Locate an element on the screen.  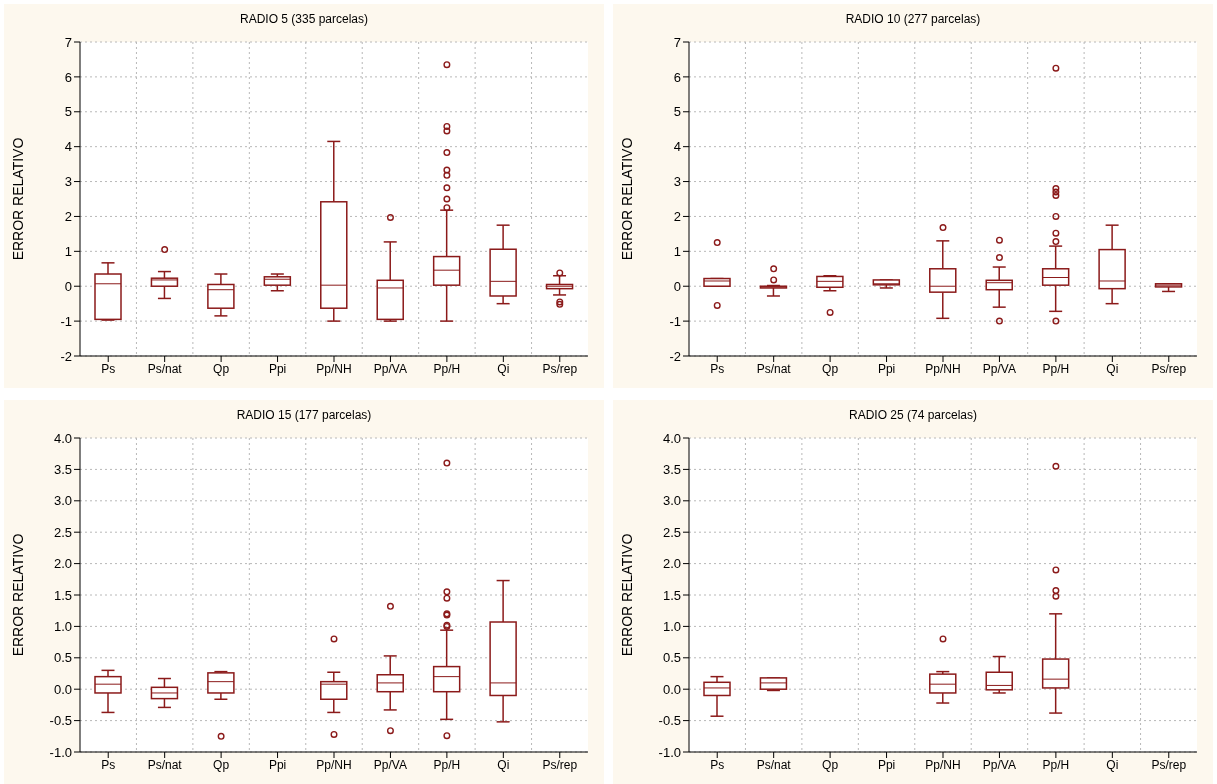
chart-title: RADIO 15 (177 parcelas) is located at coordinates (304, 415).